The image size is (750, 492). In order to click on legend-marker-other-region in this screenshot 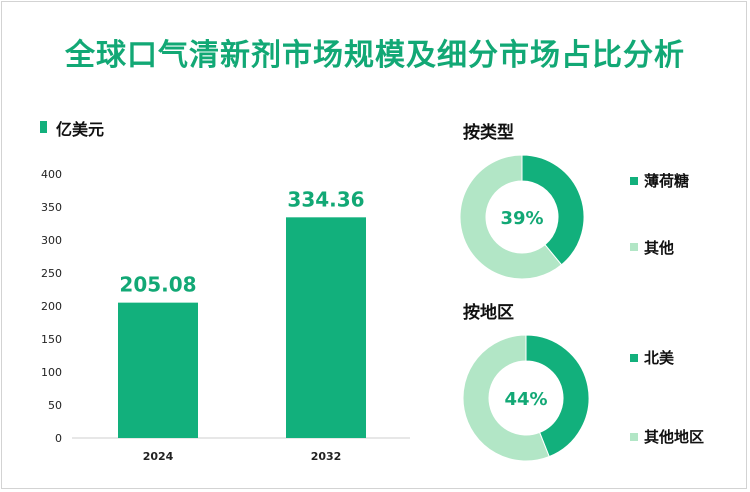, I will do `click(634, 437)`.